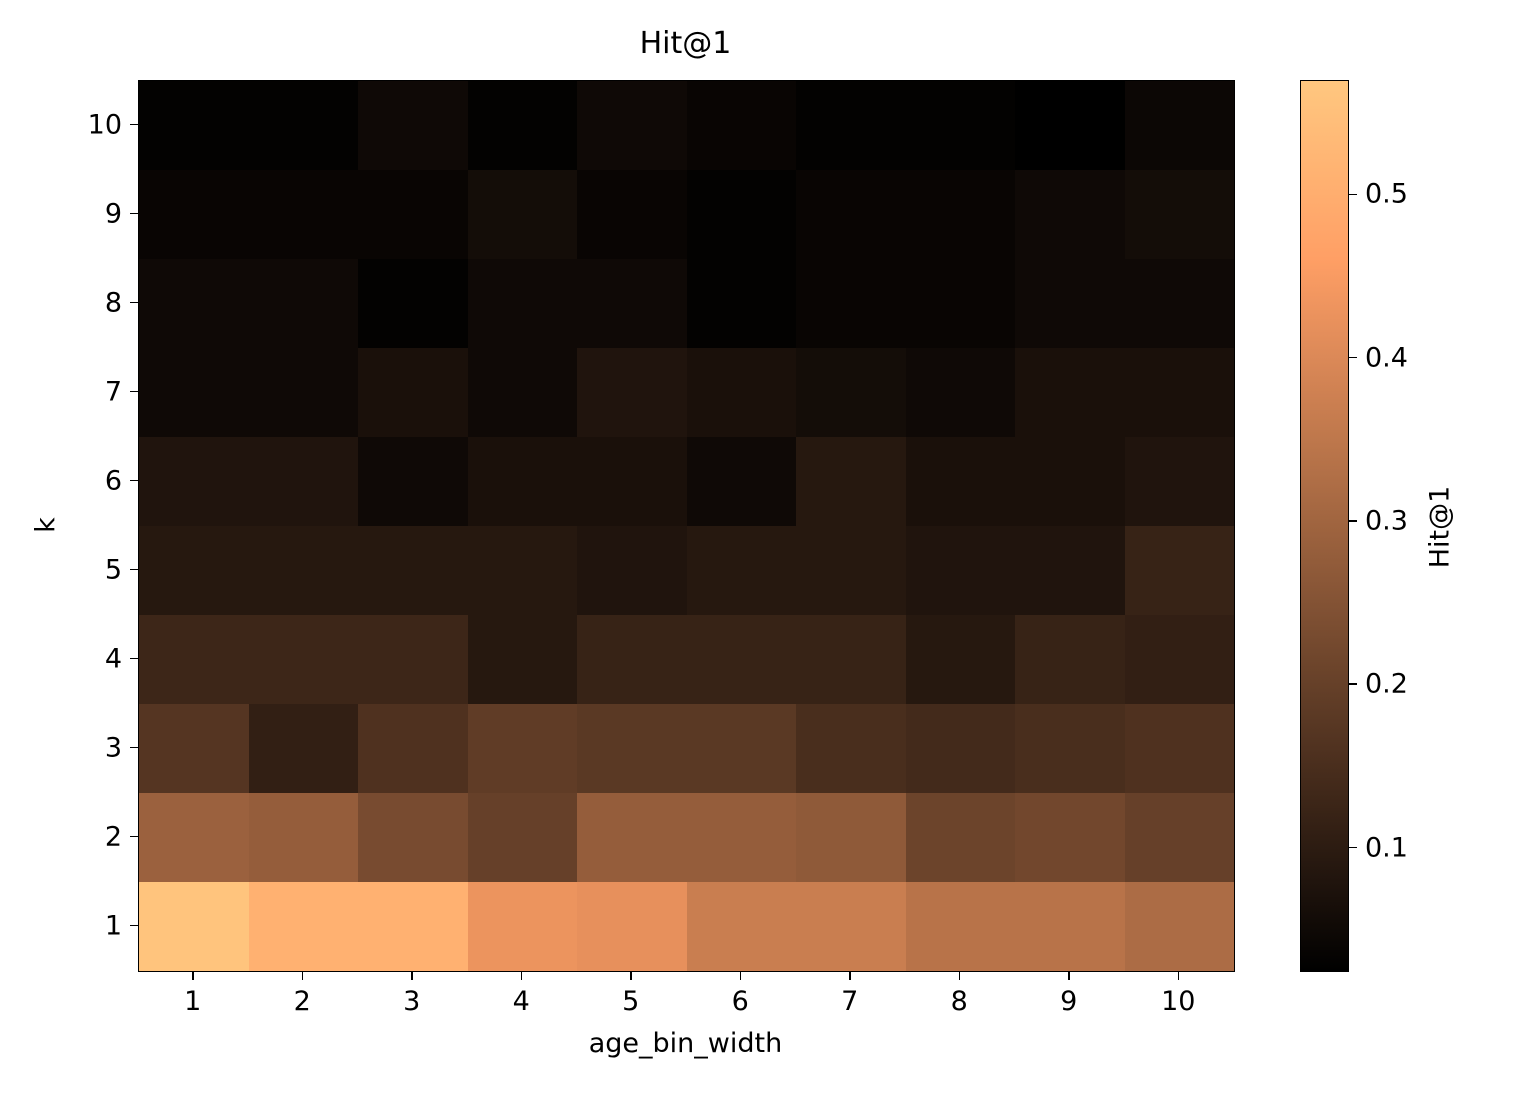  What do you see at coordinates (113, 302) in the screenshot?
I see `y-tick-label: 8` at bounding box center [113, 302].